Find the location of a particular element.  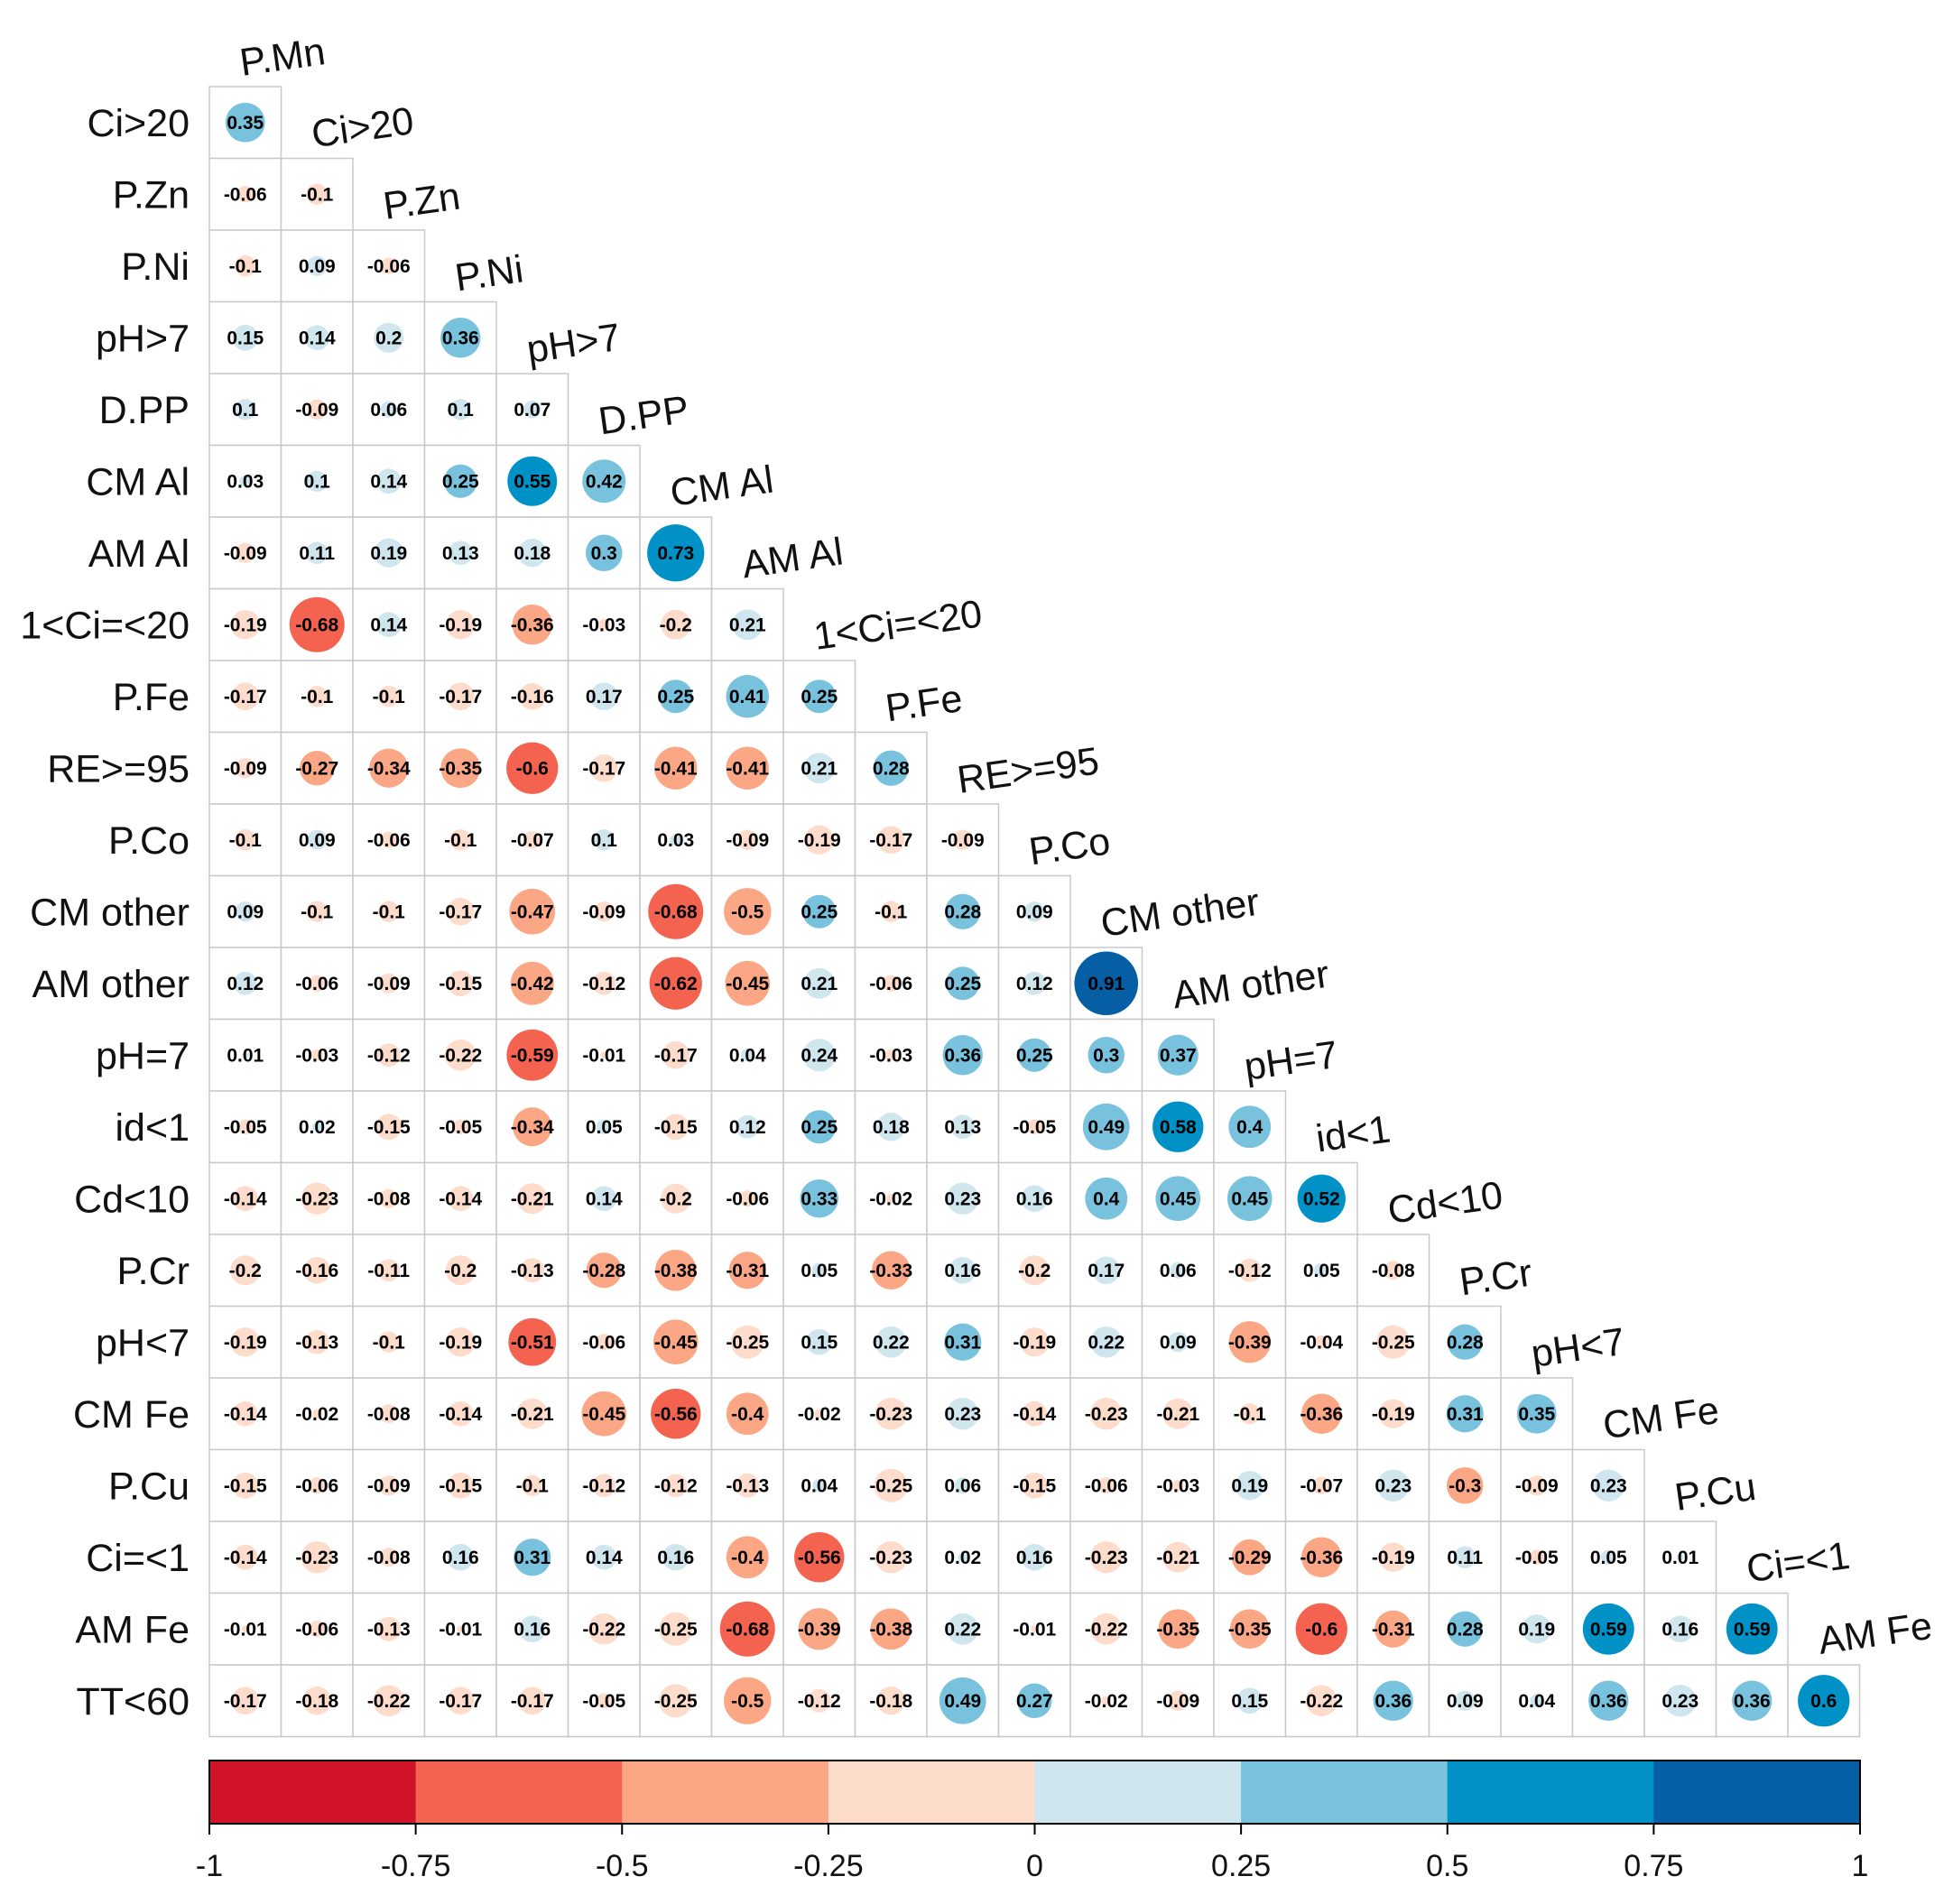

correlation-value: -0.6 is located at coordinates (533, 768).